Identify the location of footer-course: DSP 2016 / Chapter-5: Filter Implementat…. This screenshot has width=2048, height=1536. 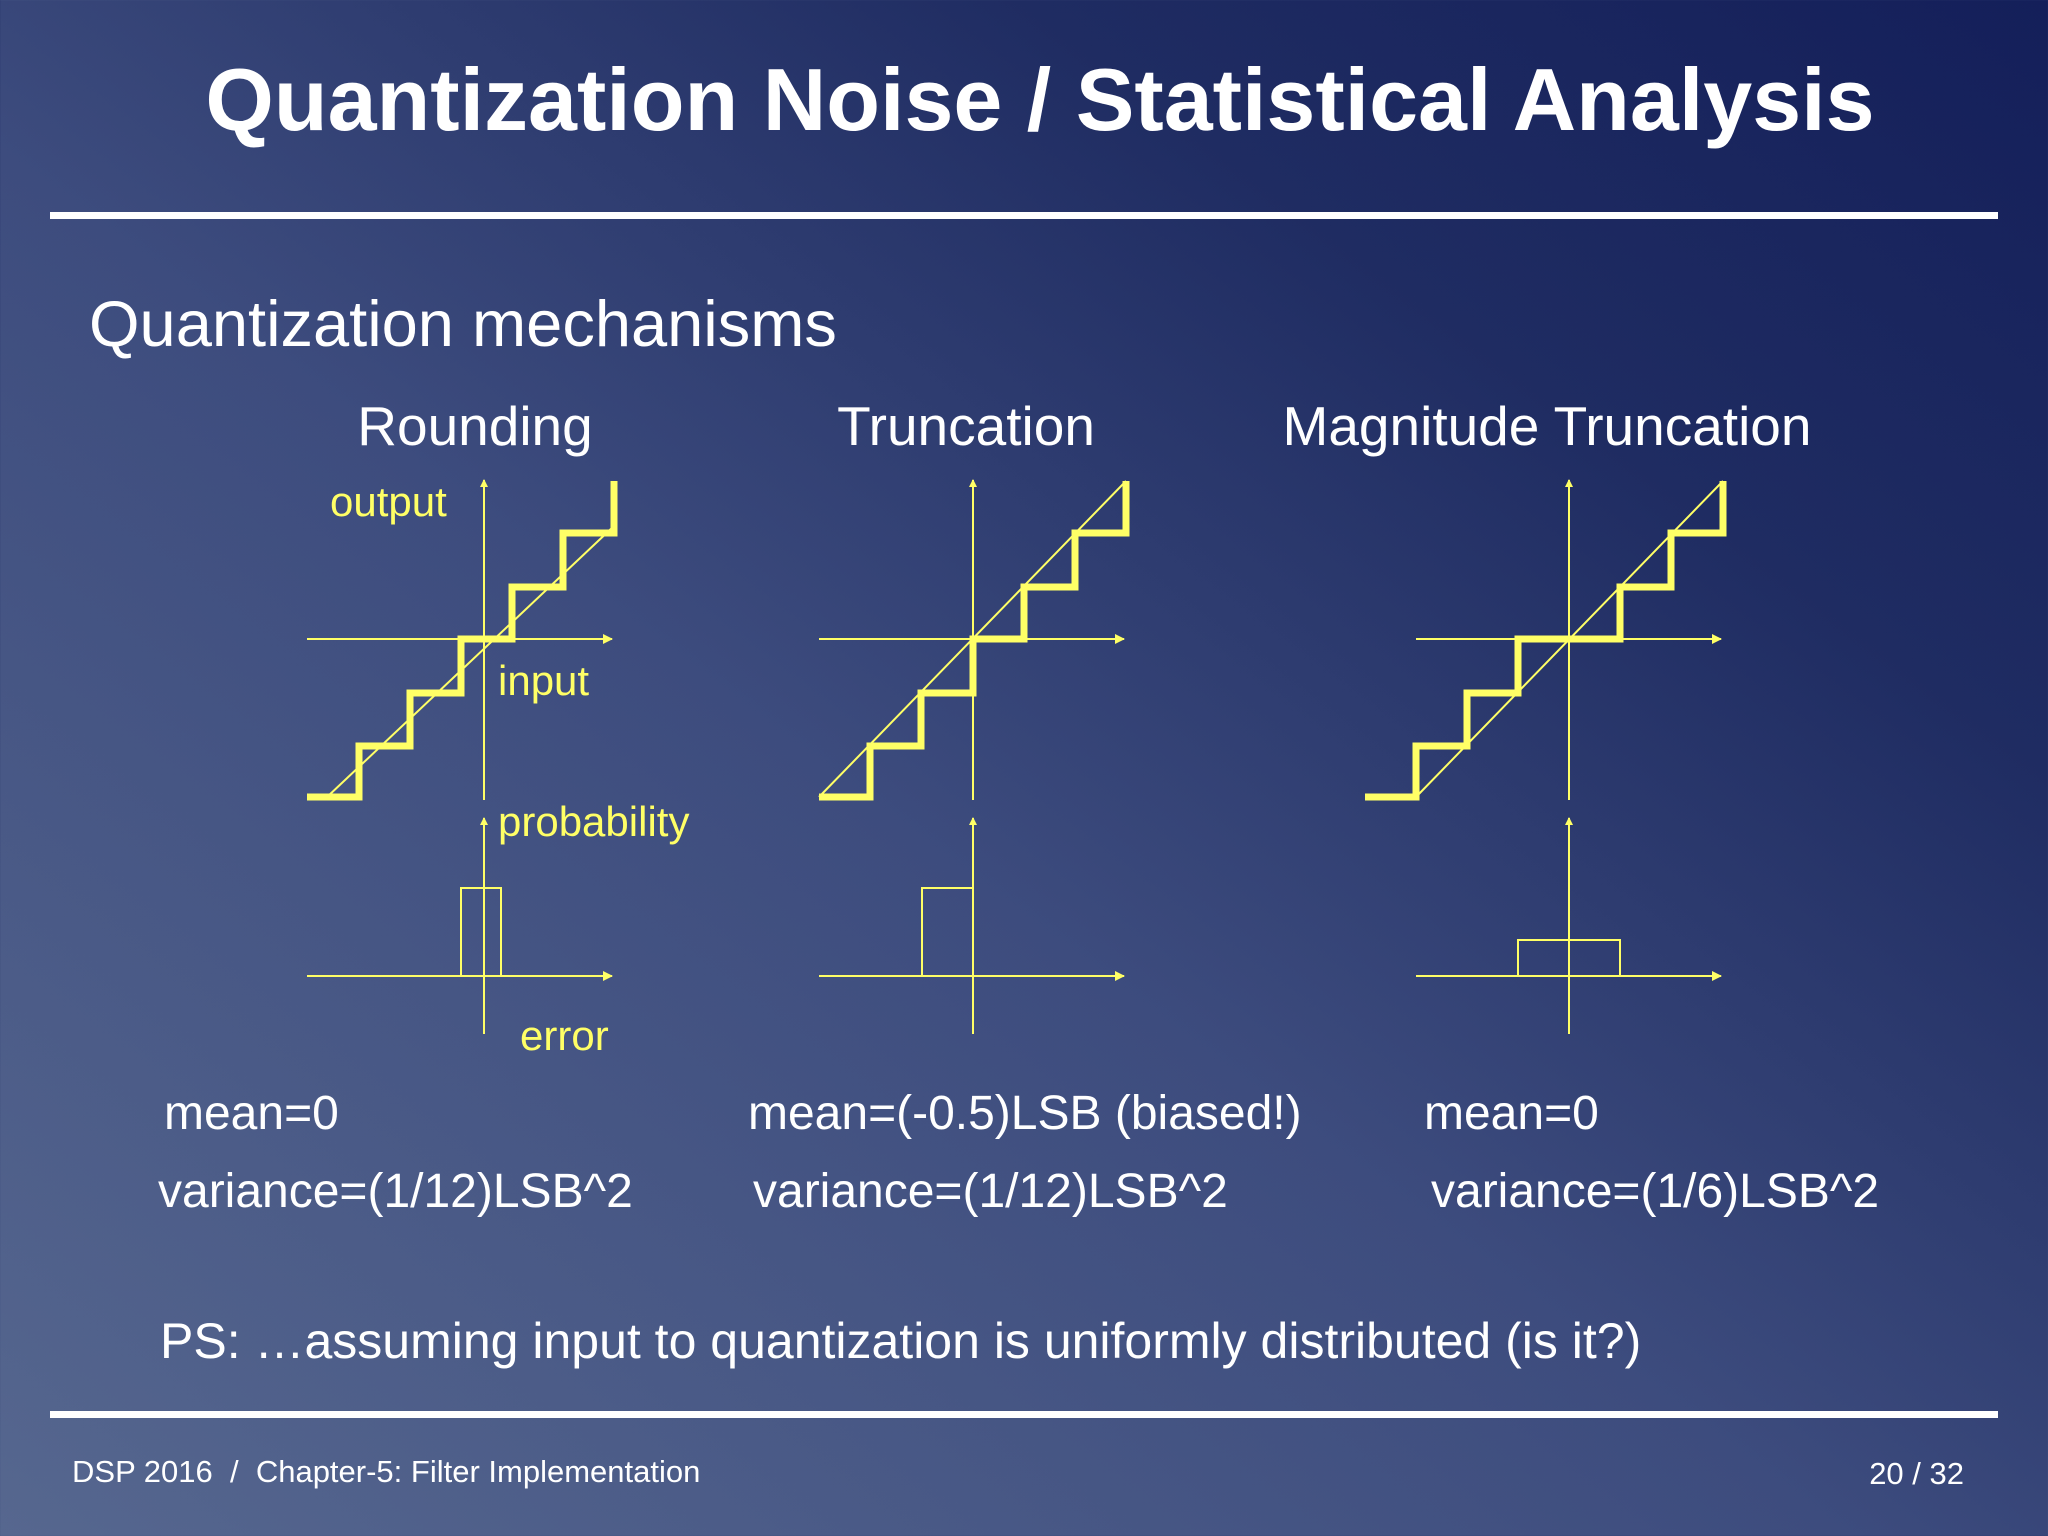
(386, 1471).